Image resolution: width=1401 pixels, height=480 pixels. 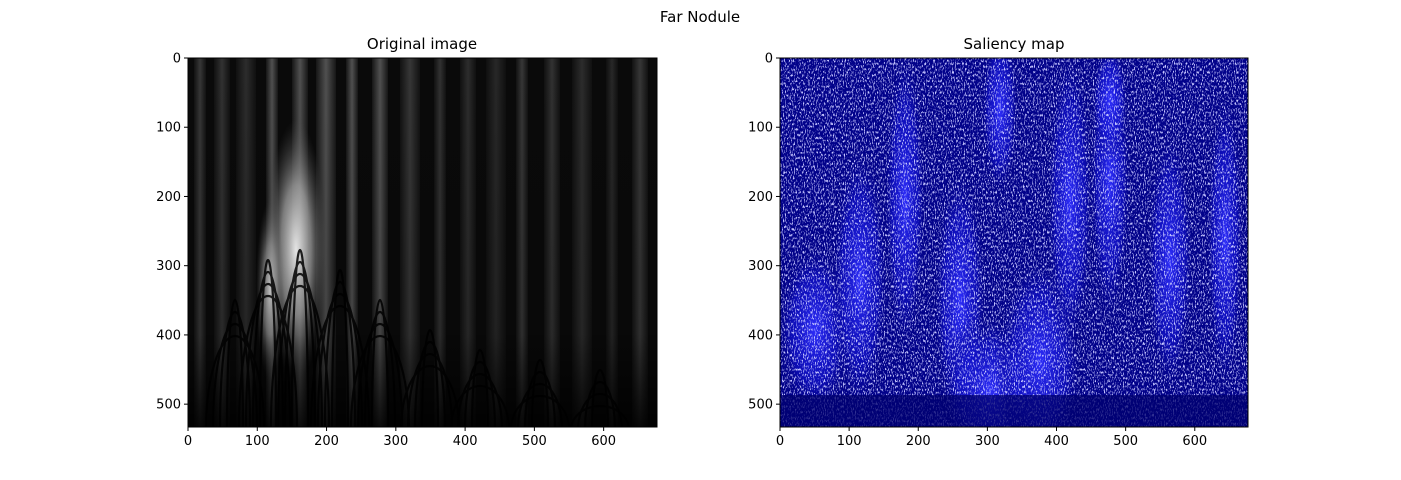 What do you see at coordinates (700, 17) in the screenshot?
I see `figure-suptitle: Far Nodule` at bounding box center [700, 17].